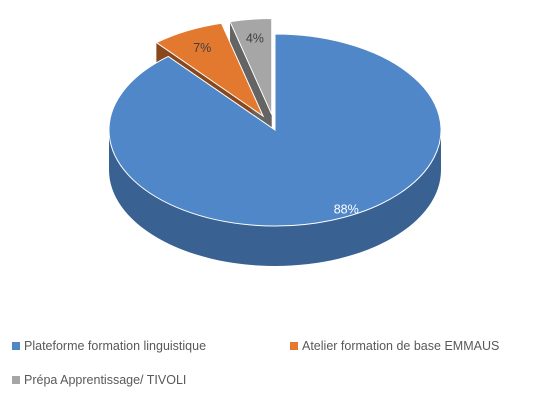 The image size is (560, 399). Describe the element at coordinates (16, 345) in the screenshot. I see `legend-swatch-plateforme` at that location.